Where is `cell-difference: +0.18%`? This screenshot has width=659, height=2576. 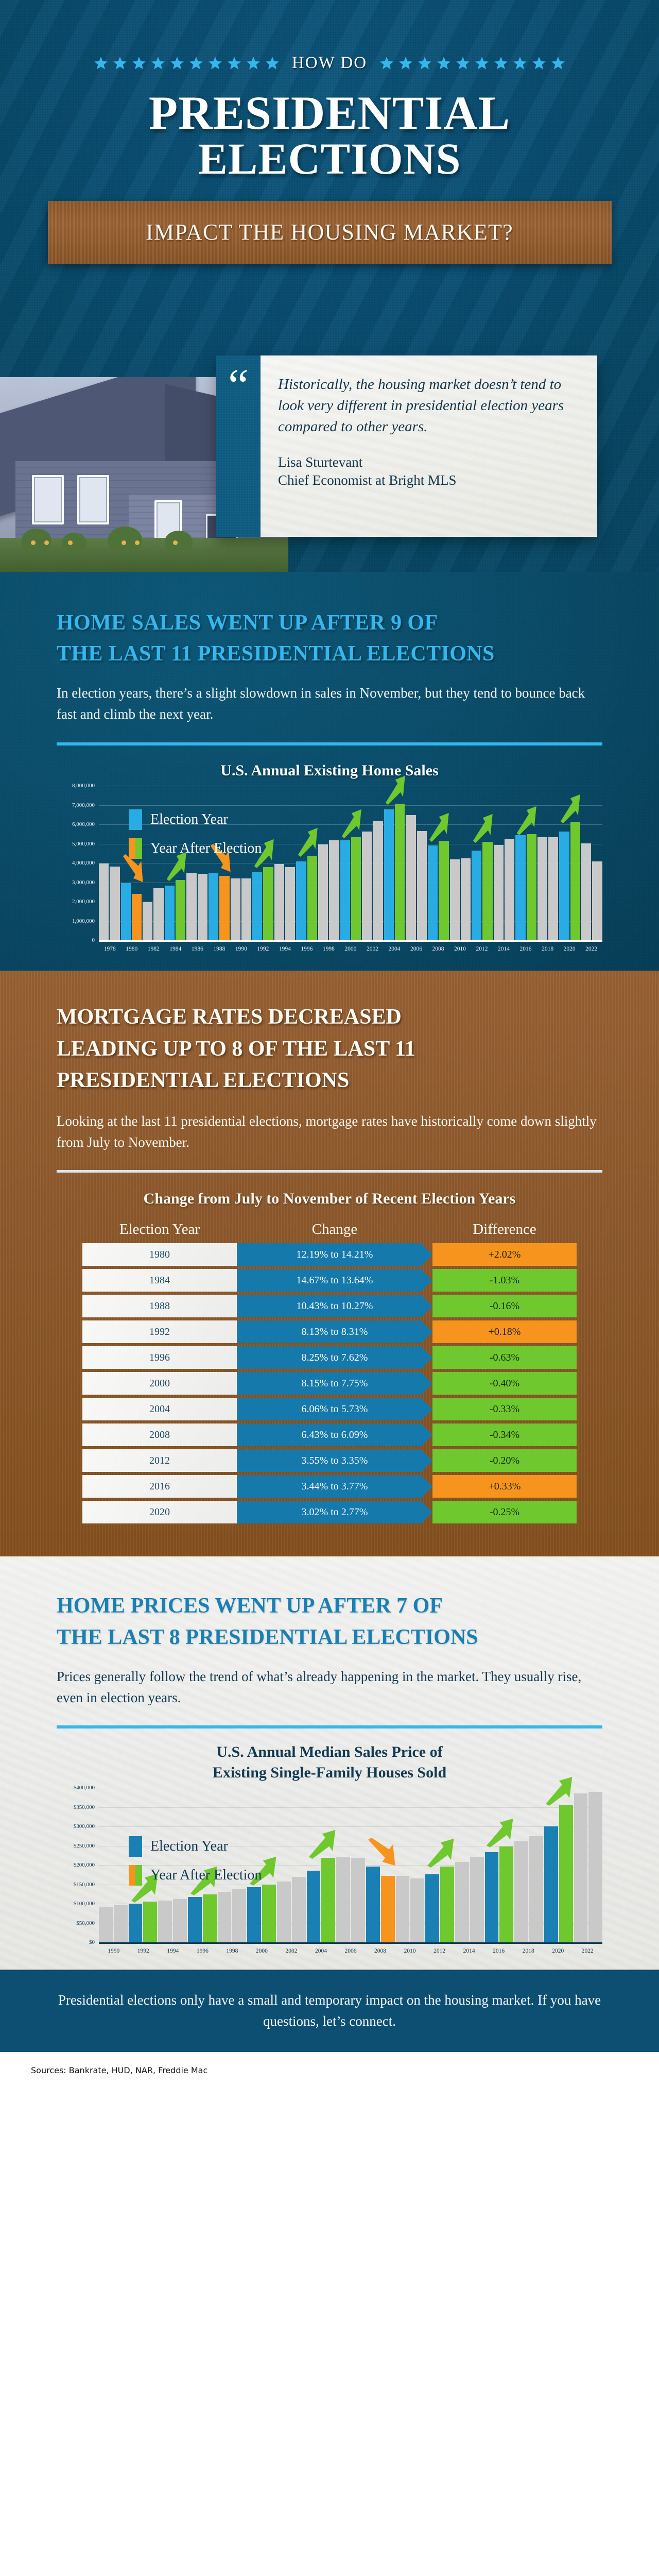
cell-difference: +0.18% is located at coordinates (505, 1332).